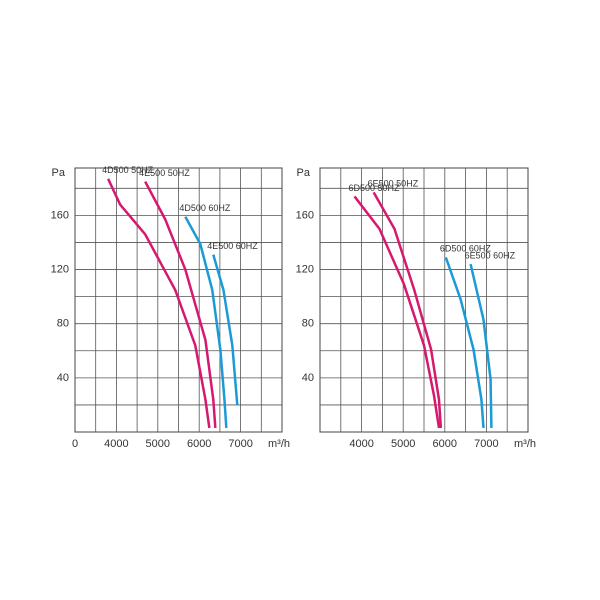  What do you see at coordinates (128, 170) in the screenshot?
I see `curve-label: 4D500 50HZ` at bounding box center [128, 170].